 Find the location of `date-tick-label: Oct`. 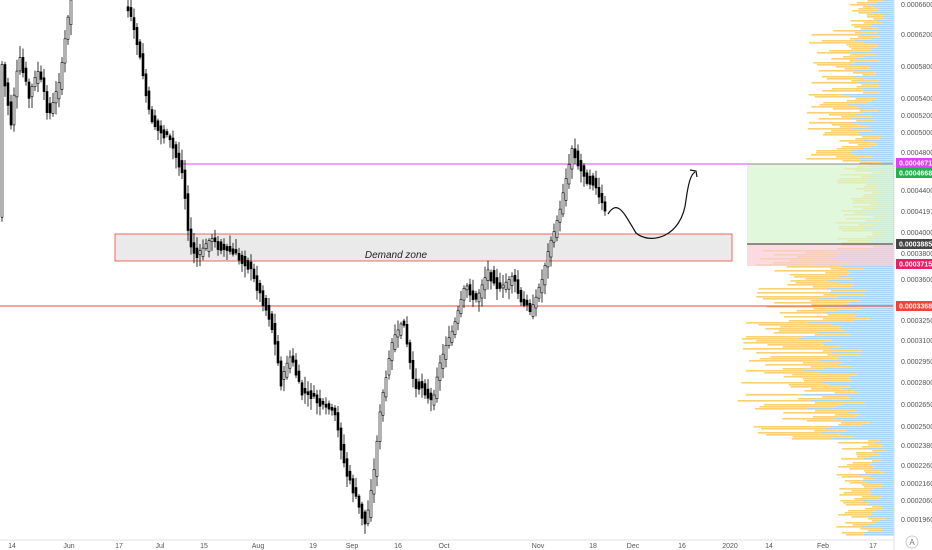

date-tick-label: Oct is located at coordinates (444, 546).